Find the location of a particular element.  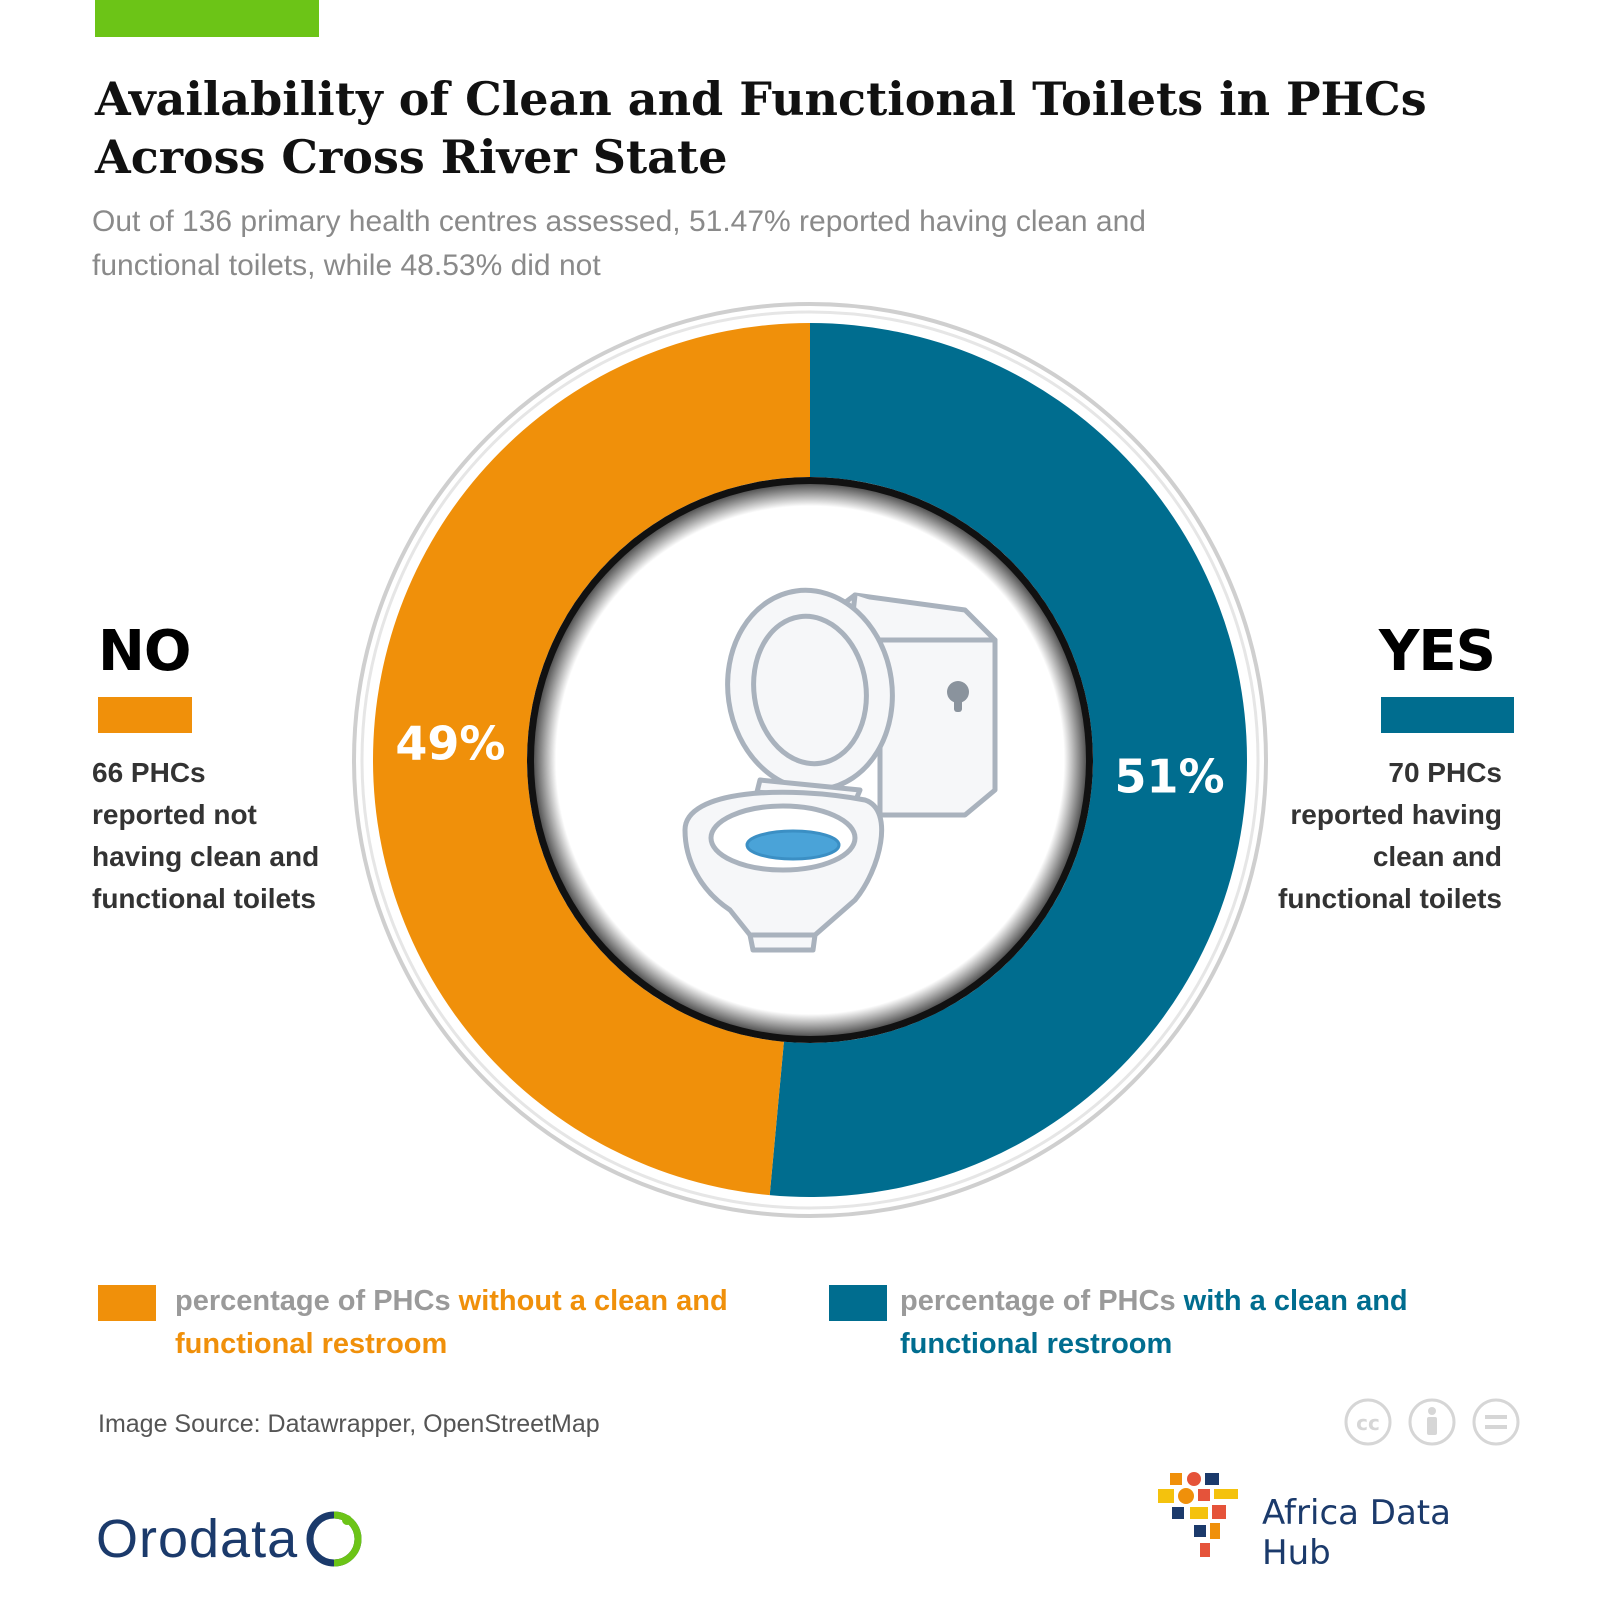

yes-label: YES is located at coordinates (1437, 651).